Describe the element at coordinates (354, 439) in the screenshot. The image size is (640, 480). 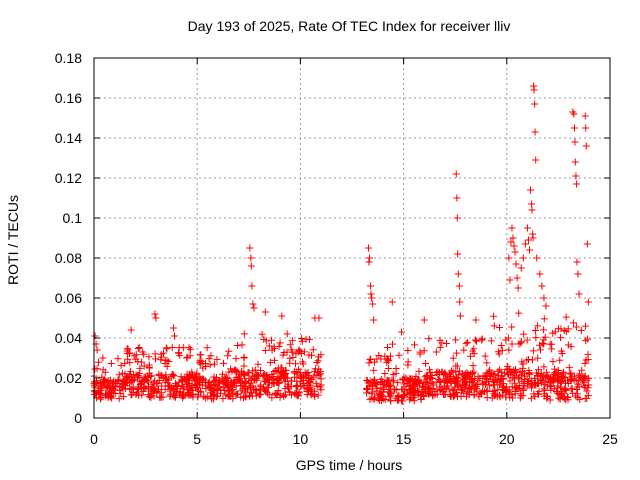
I see `x-tick-labels: 0 5 10 15 20 25` at that location.